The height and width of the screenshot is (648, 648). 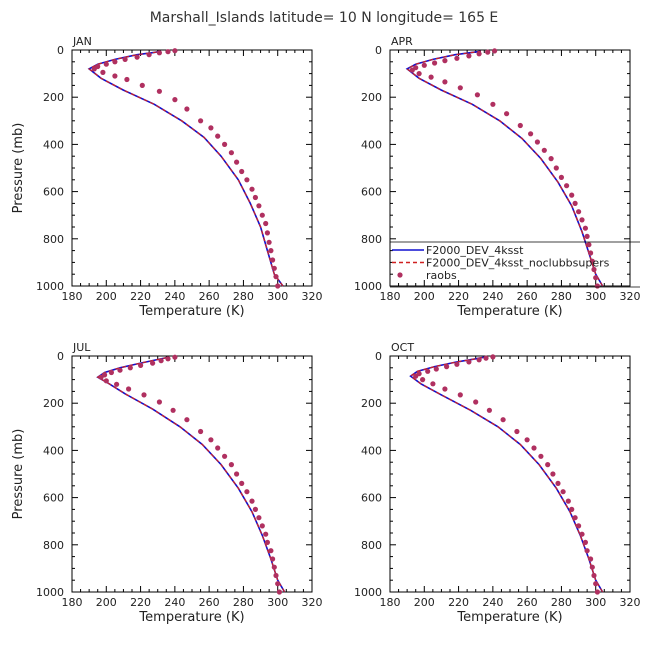 I want to click on legend-entry-label: F2000_DEV_4ksst_noclubbsupers, so click(x=518, y=263).